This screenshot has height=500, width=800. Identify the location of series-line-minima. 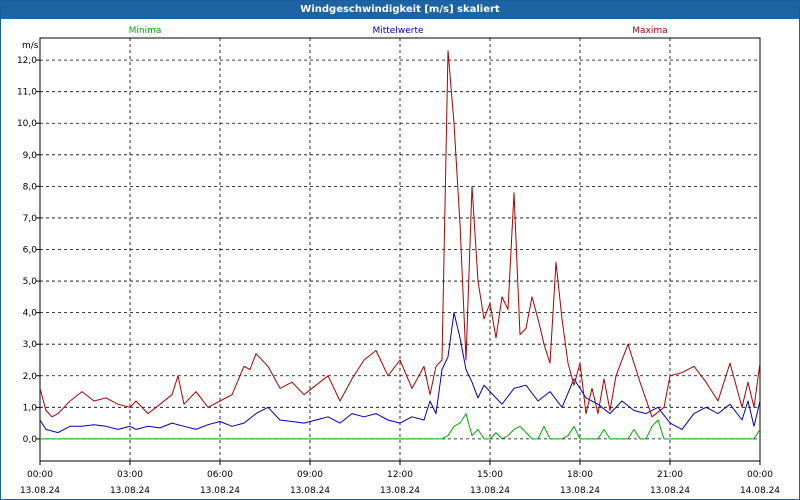
(400, 426).